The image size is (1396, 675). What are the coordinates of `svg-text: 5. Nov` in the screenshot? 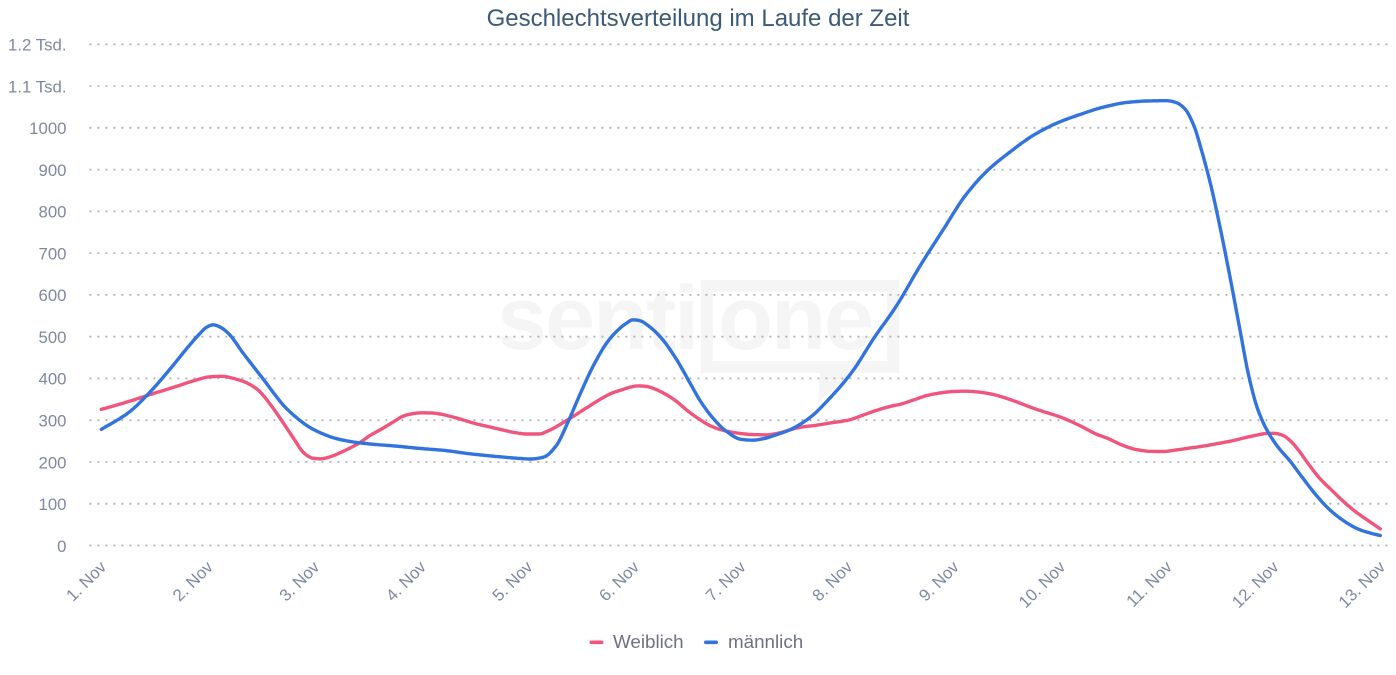 It's located at (513, 581).